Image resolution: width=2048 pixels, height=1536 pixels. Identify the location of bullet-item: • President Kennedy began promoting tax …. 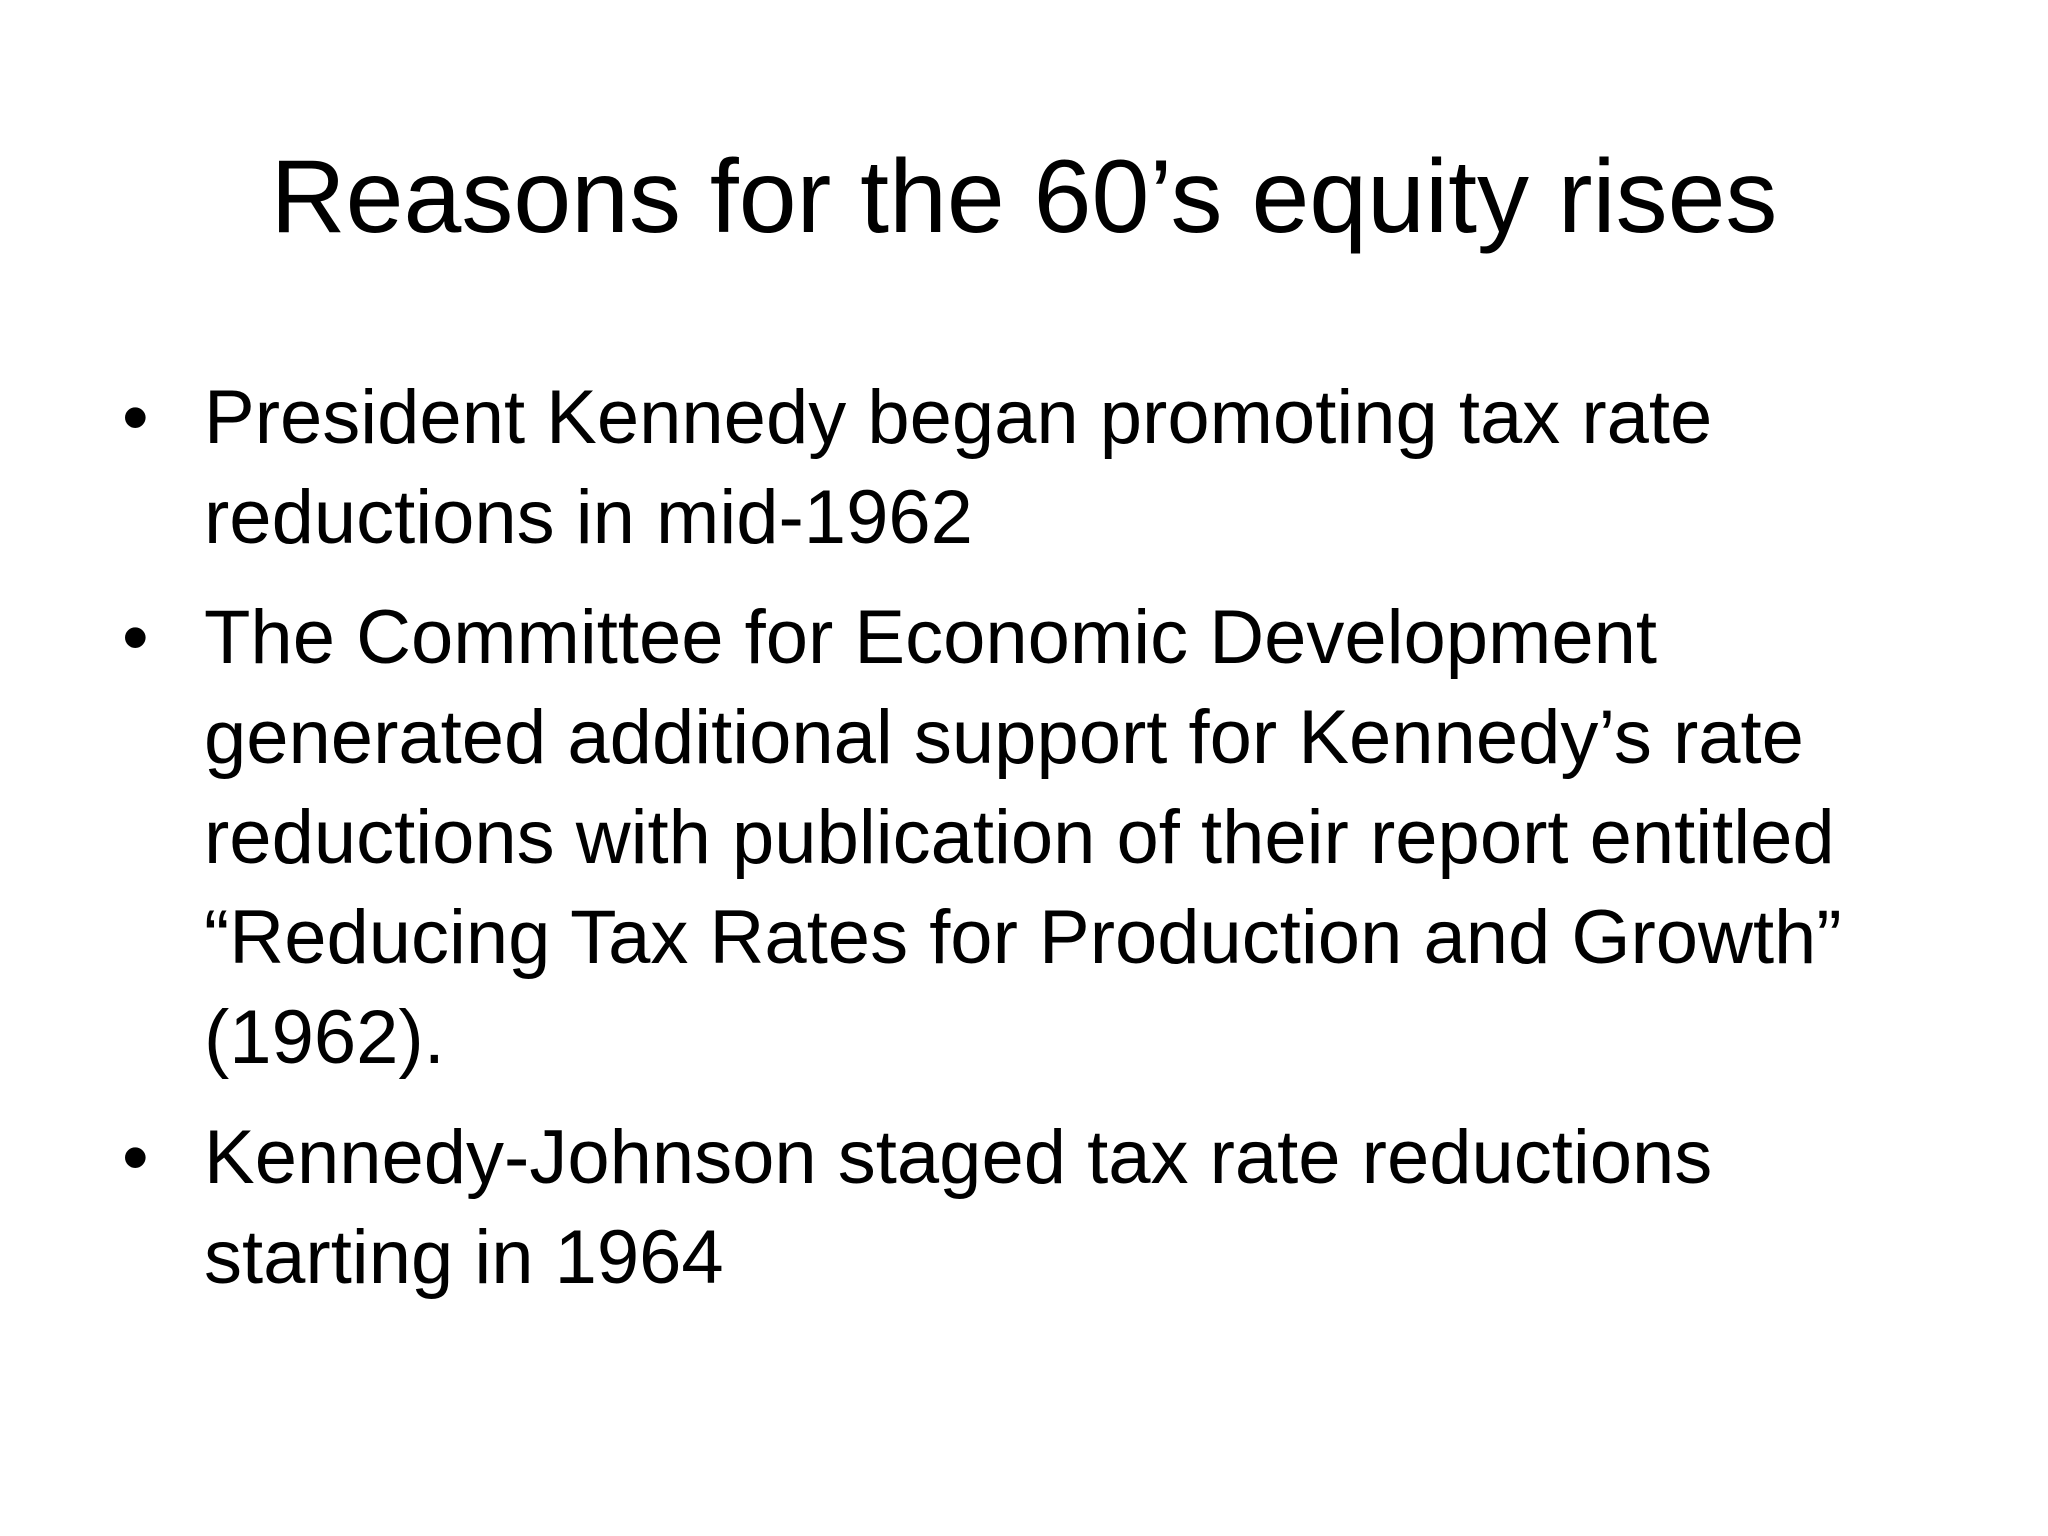
(1022, 468).